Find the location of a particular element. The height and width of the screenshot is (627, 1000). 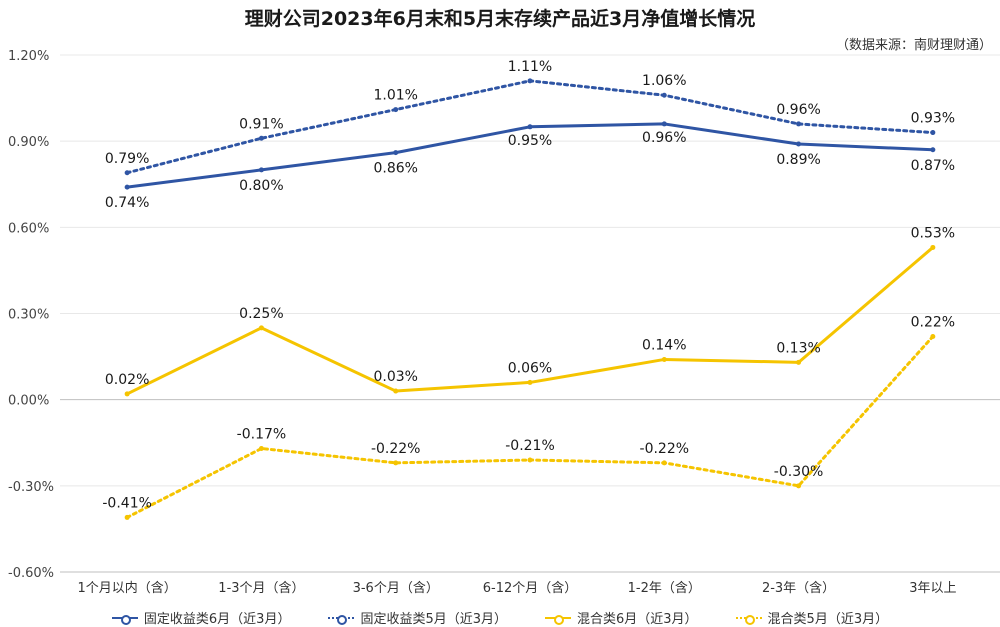

legend-label: 固定收益类5月（近3月） is located at coordinates (433, 619).